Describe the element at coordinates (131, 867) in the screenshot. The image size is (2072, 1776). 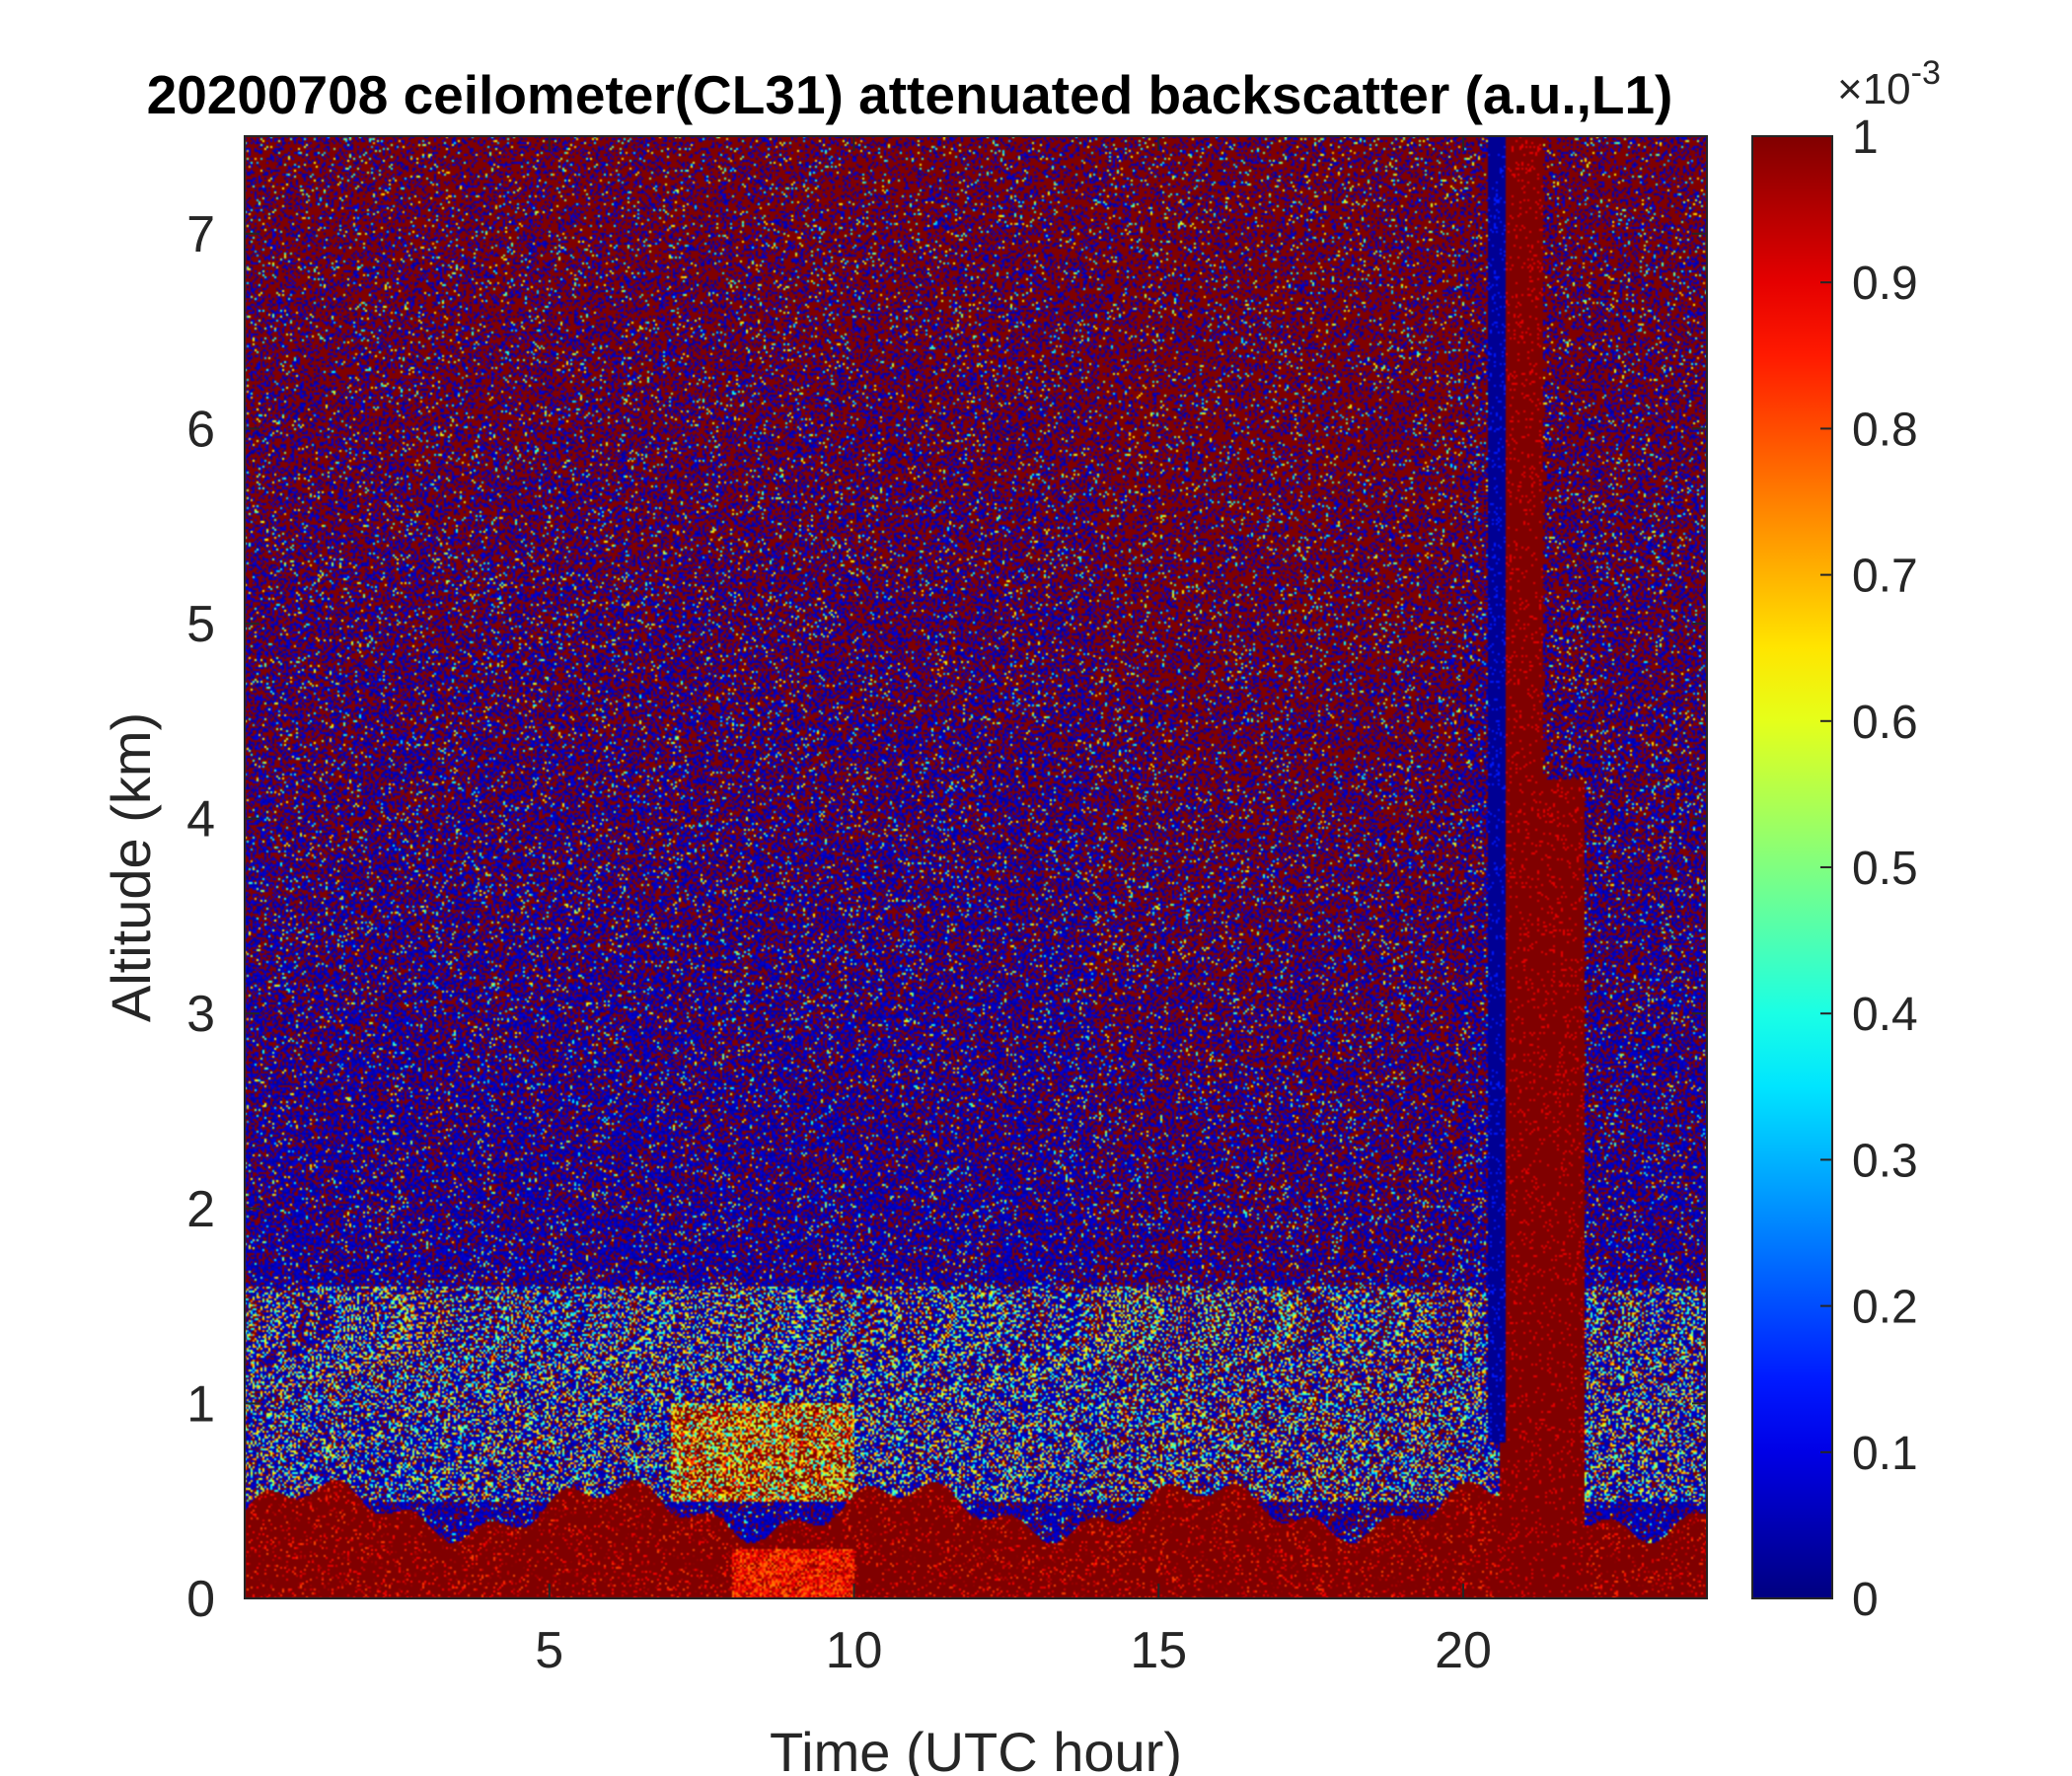
I see `y-axis-label: Altitude (km)` at that location.